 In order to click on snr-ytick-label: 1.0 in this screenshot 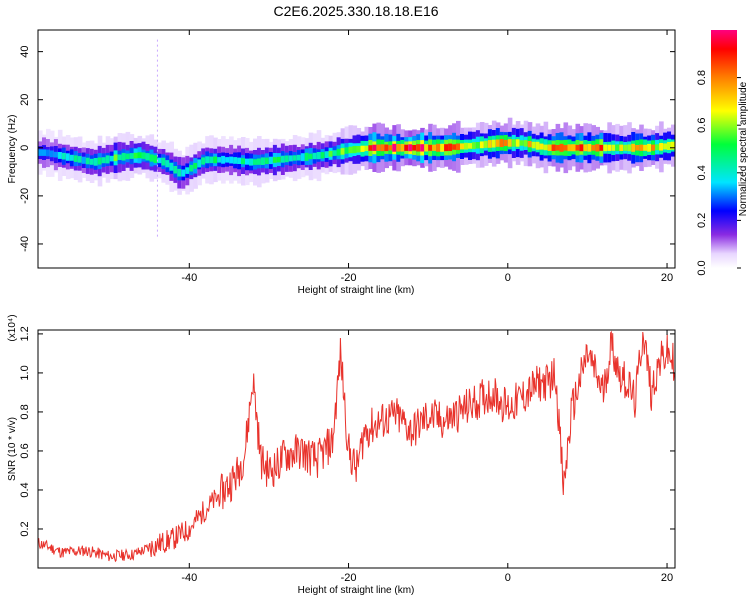, I will do `click(25, 372)`.